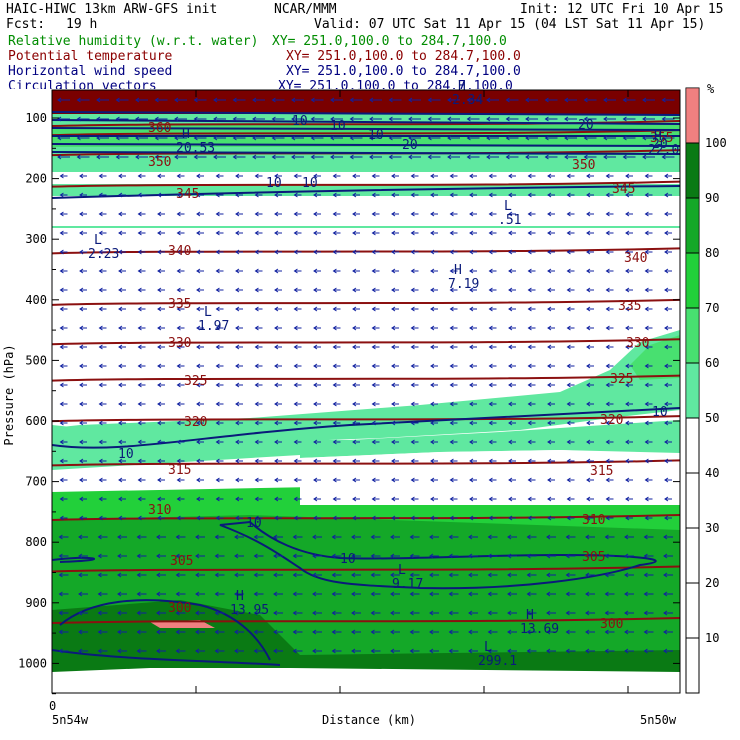  I want to click on theta-label-325: 325, so click(195, 381).